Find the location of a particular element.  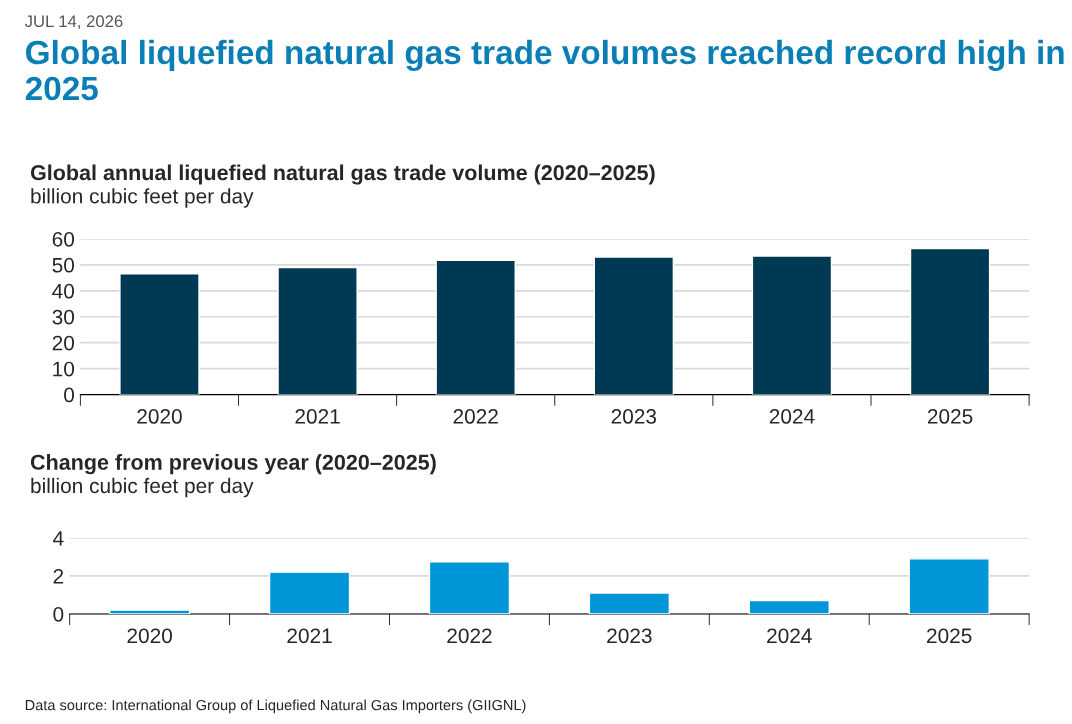

y-tick-label: 4 is located at coordinates (58, 538).